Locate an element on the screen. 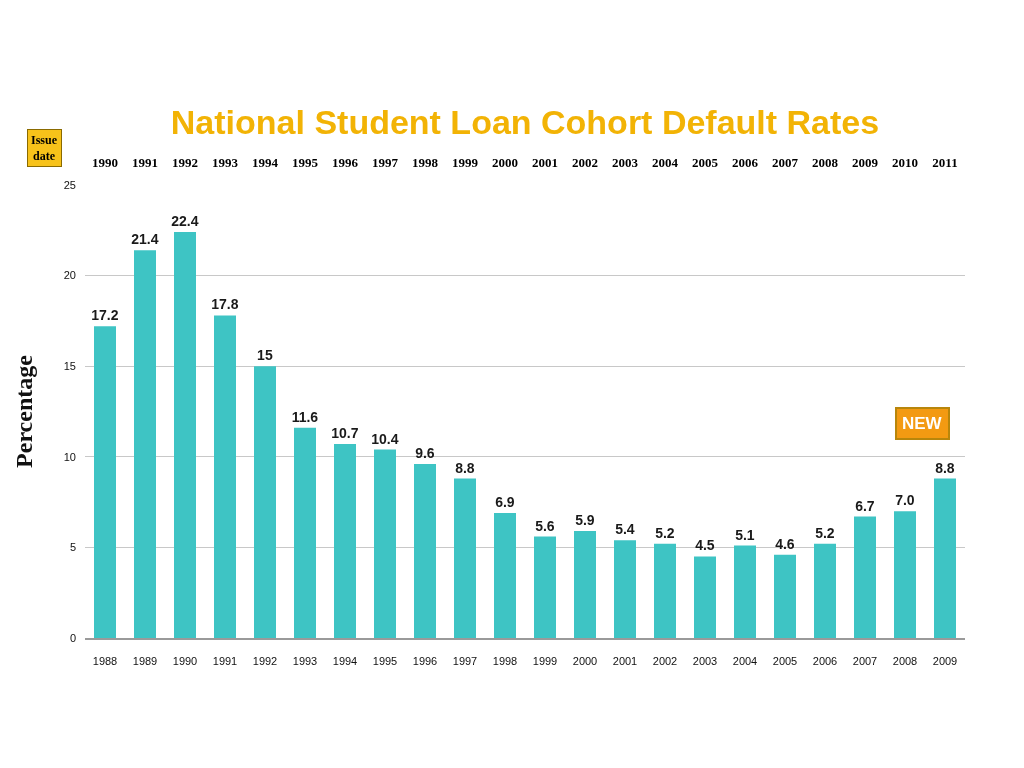 Image resolution: width=1024 pixels, height=768 pixels. x-tick-label: 2000 is located at coordinates (585, 661).